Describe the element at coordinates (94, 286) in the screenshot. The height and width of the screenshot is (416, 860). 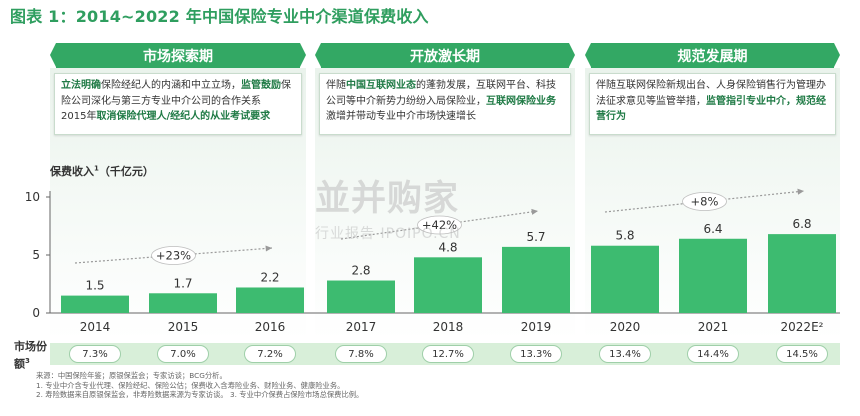
I see `data-label: 1.5` at that location.